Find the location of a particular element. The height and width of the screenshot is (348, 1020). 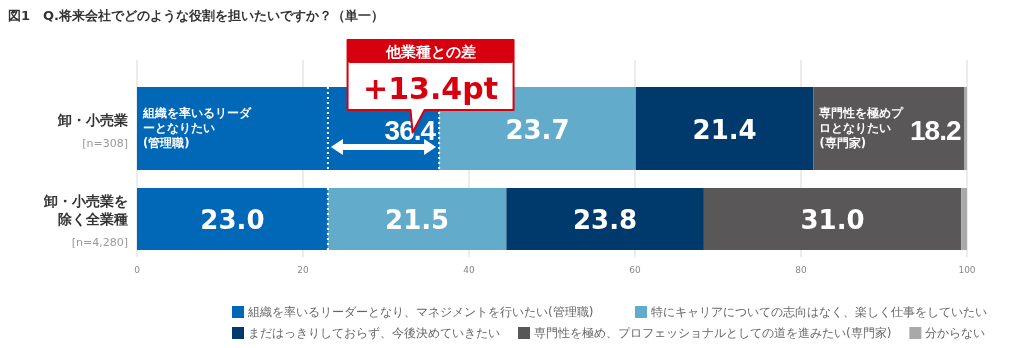

x-tick-label: 60 is located at coordinates (635, 270).